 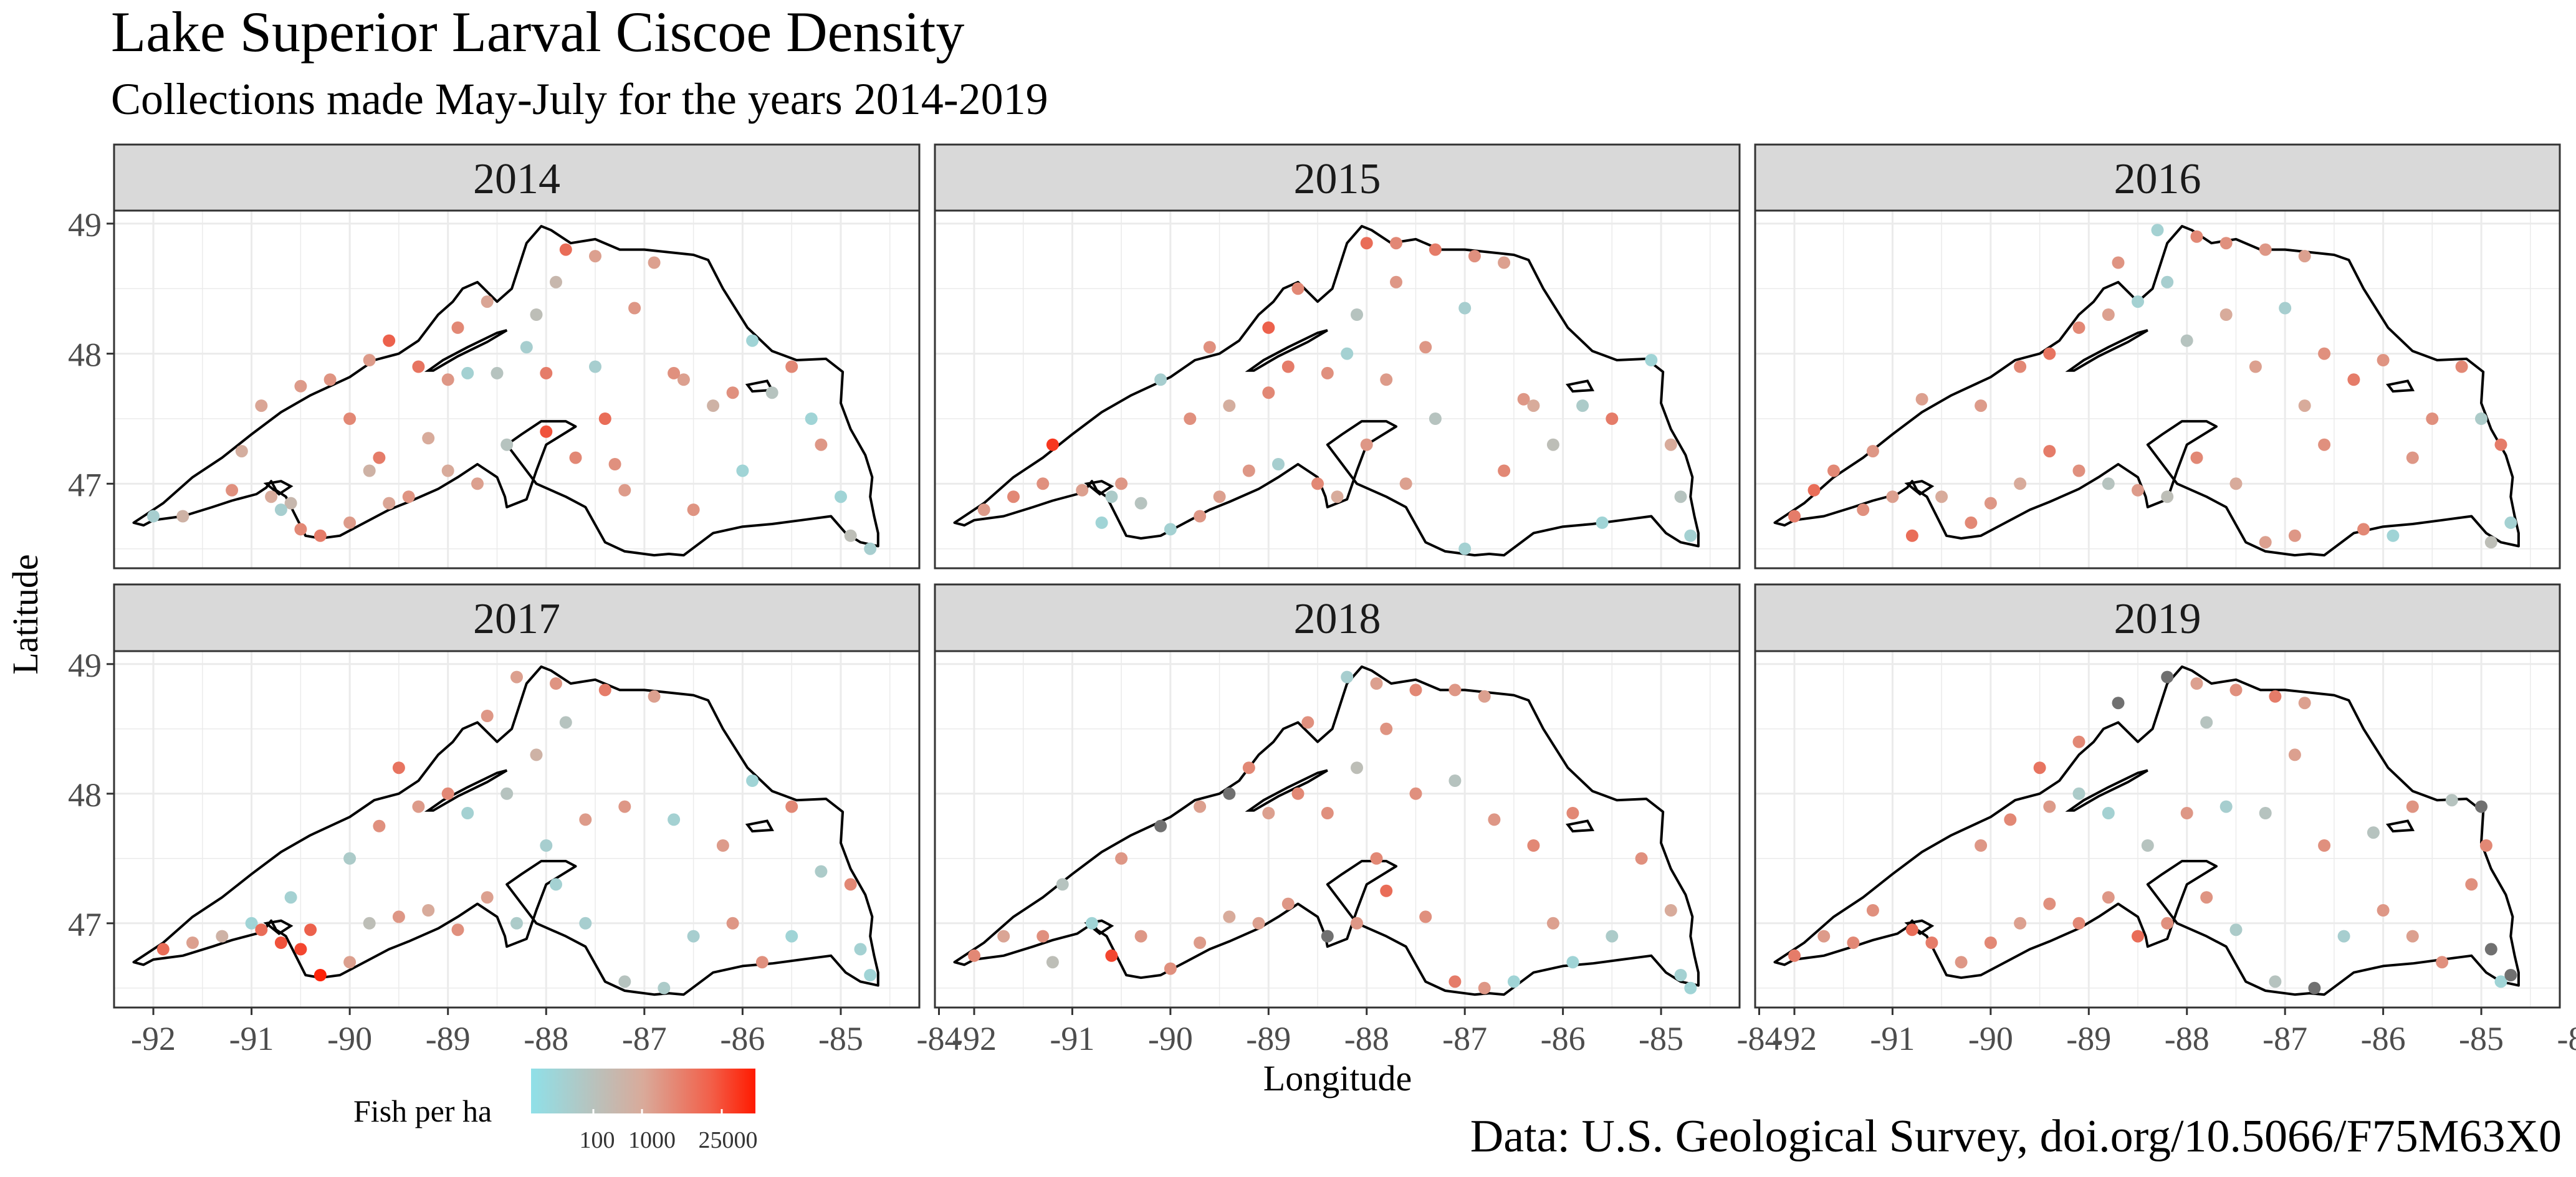 I want to click on legend-label-100: 100, so click(x=598, y=1140).